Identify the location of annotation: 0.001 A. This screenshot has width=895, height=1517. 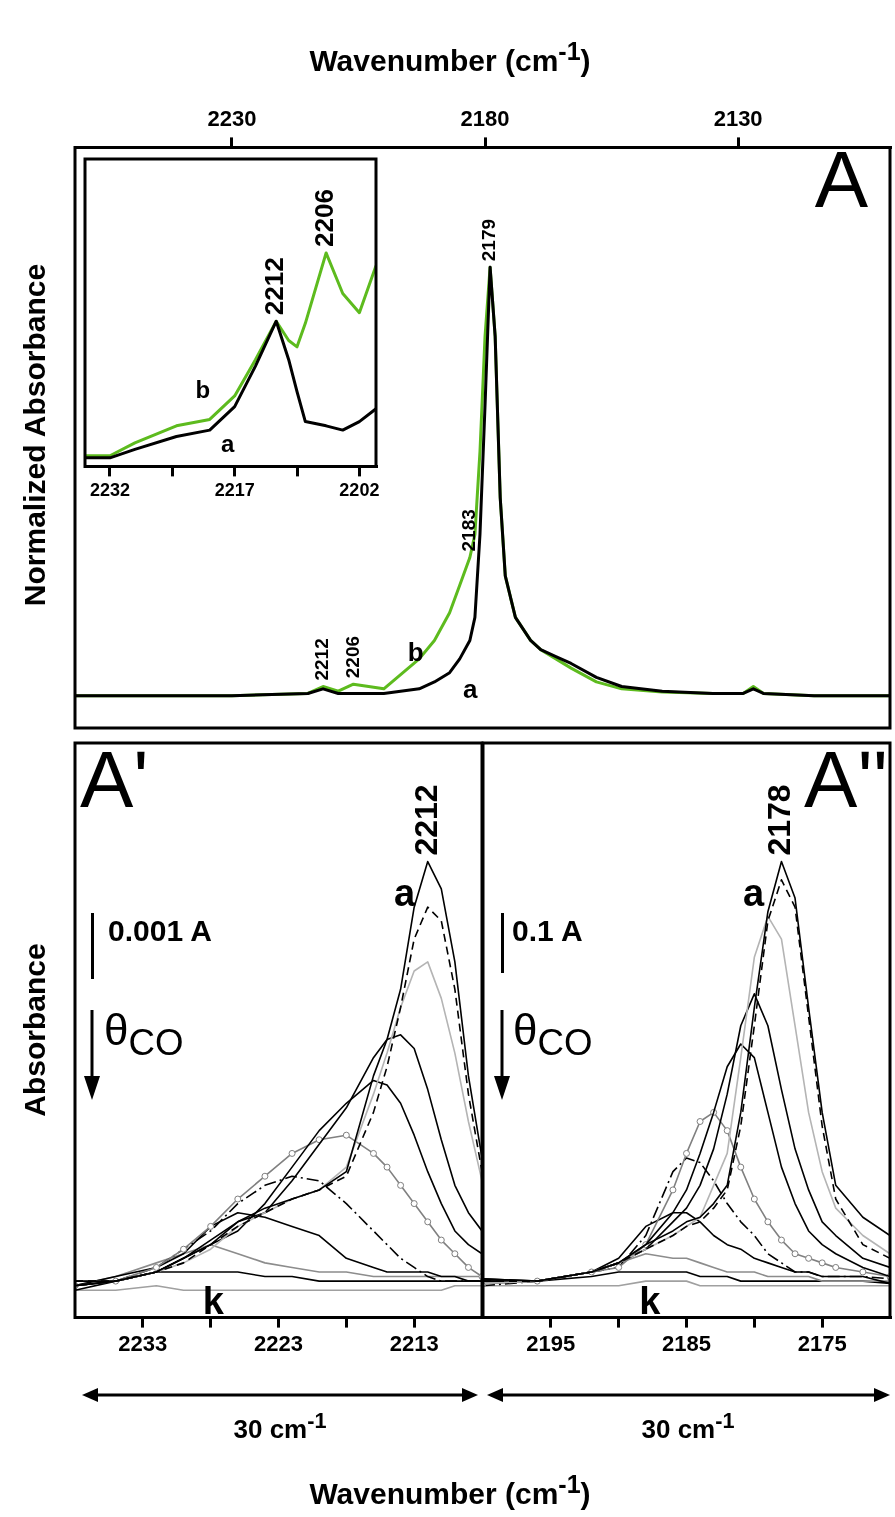
(160, 930).